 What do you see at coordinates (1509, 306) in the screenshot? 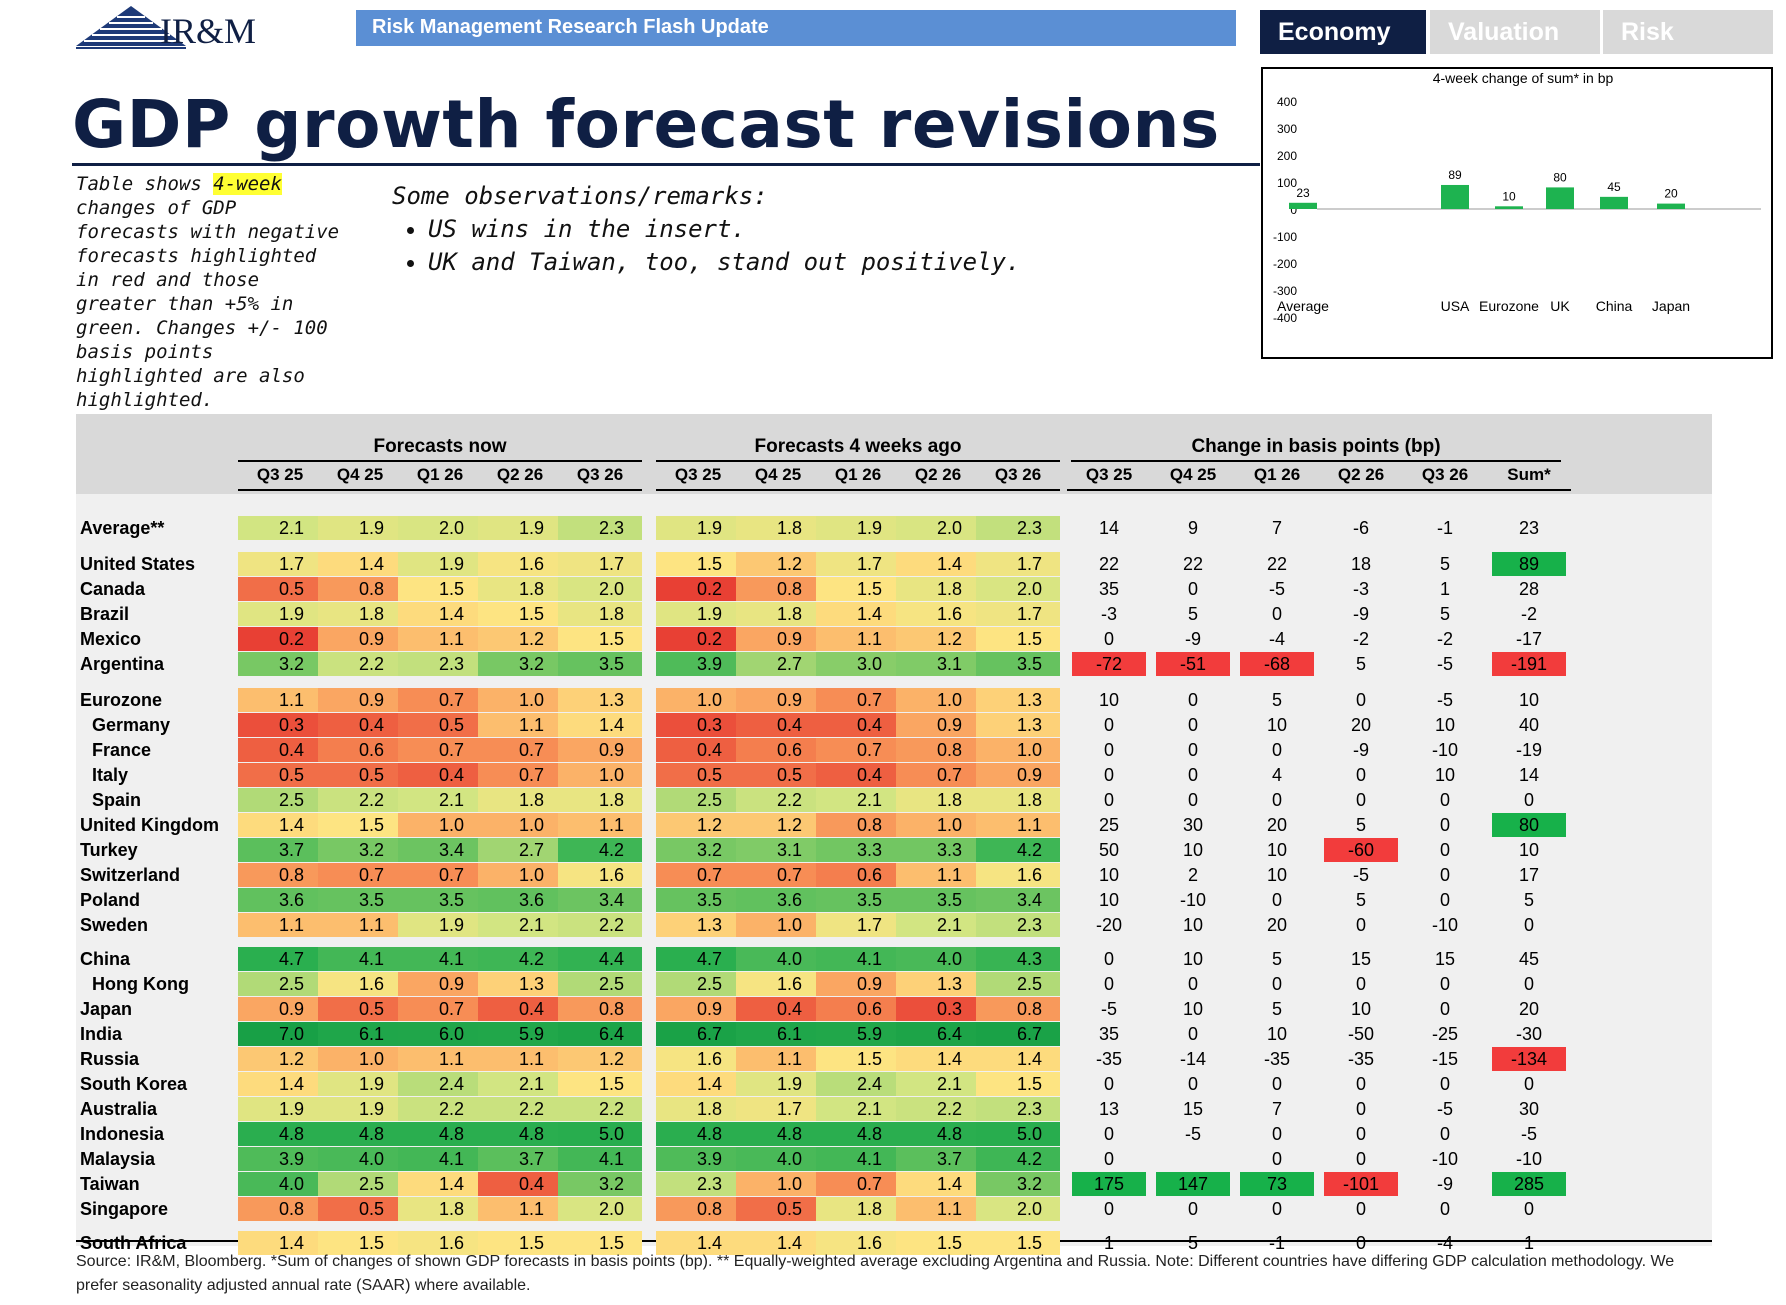
I see `x-category-label: Eurozone` at bounding box center [1509, 306].